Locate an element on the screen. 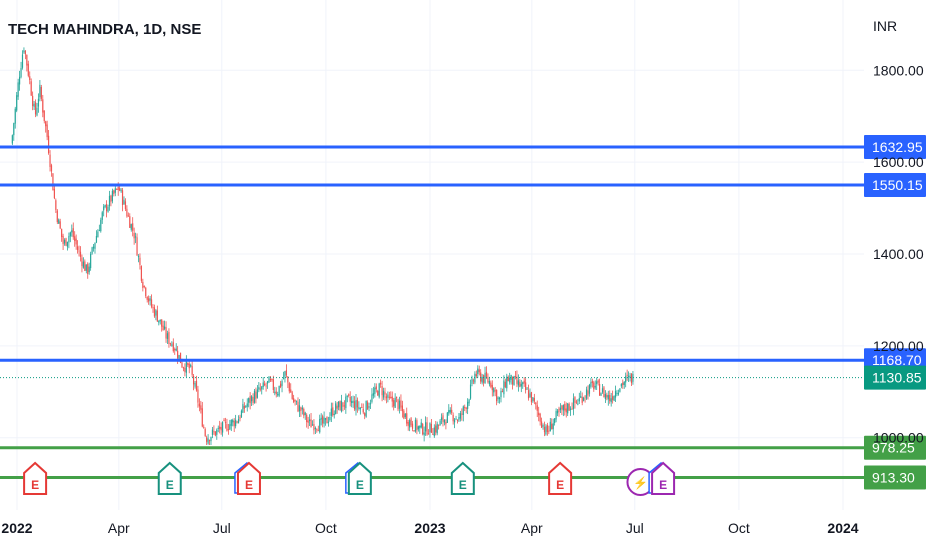 Image resolution: width=932 pixels, height=550 pixels. y-tick-label: 1200.00 is located at coordinates (898, 346).